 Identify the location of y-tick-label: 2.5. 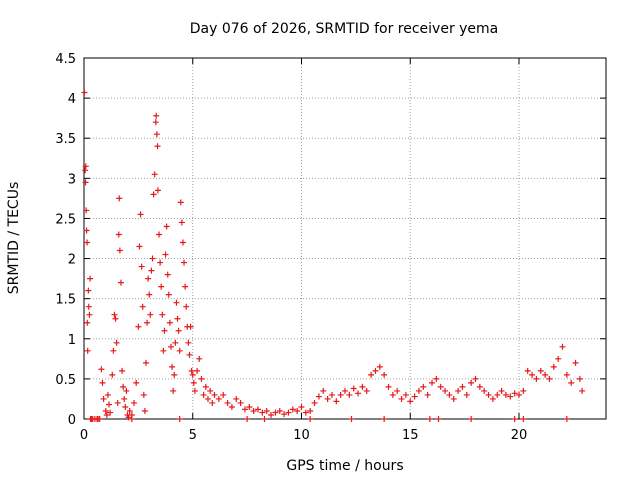
(65, 219).